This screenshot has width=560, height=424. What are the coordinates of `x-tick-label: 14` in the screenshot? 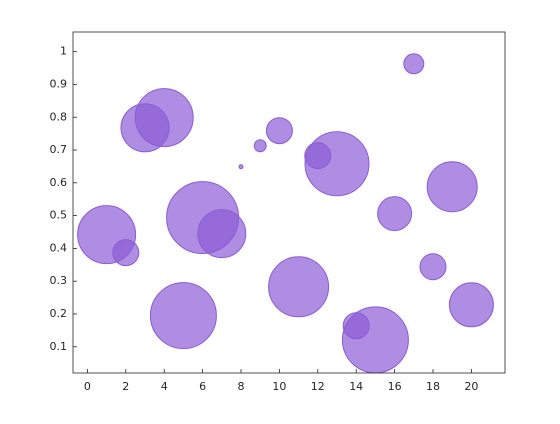 It's located at (356, 386).